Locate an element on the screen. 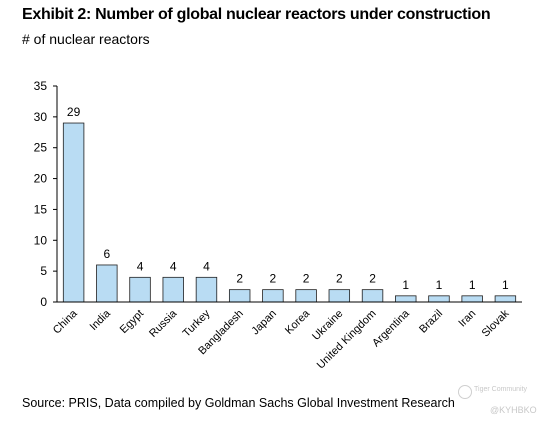 The height and width of the screenshot is (424, 543). bar-egypt is located at coordinates (140, 289).